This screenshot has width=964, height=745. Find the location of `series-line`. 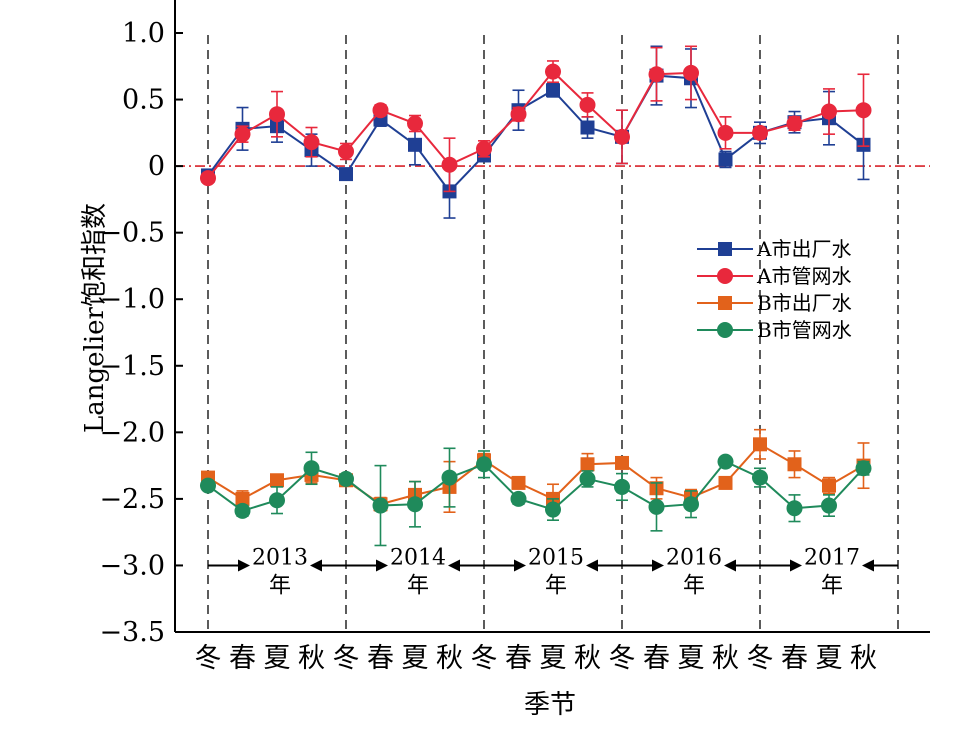

series-line is located at coordinates (535, 124).